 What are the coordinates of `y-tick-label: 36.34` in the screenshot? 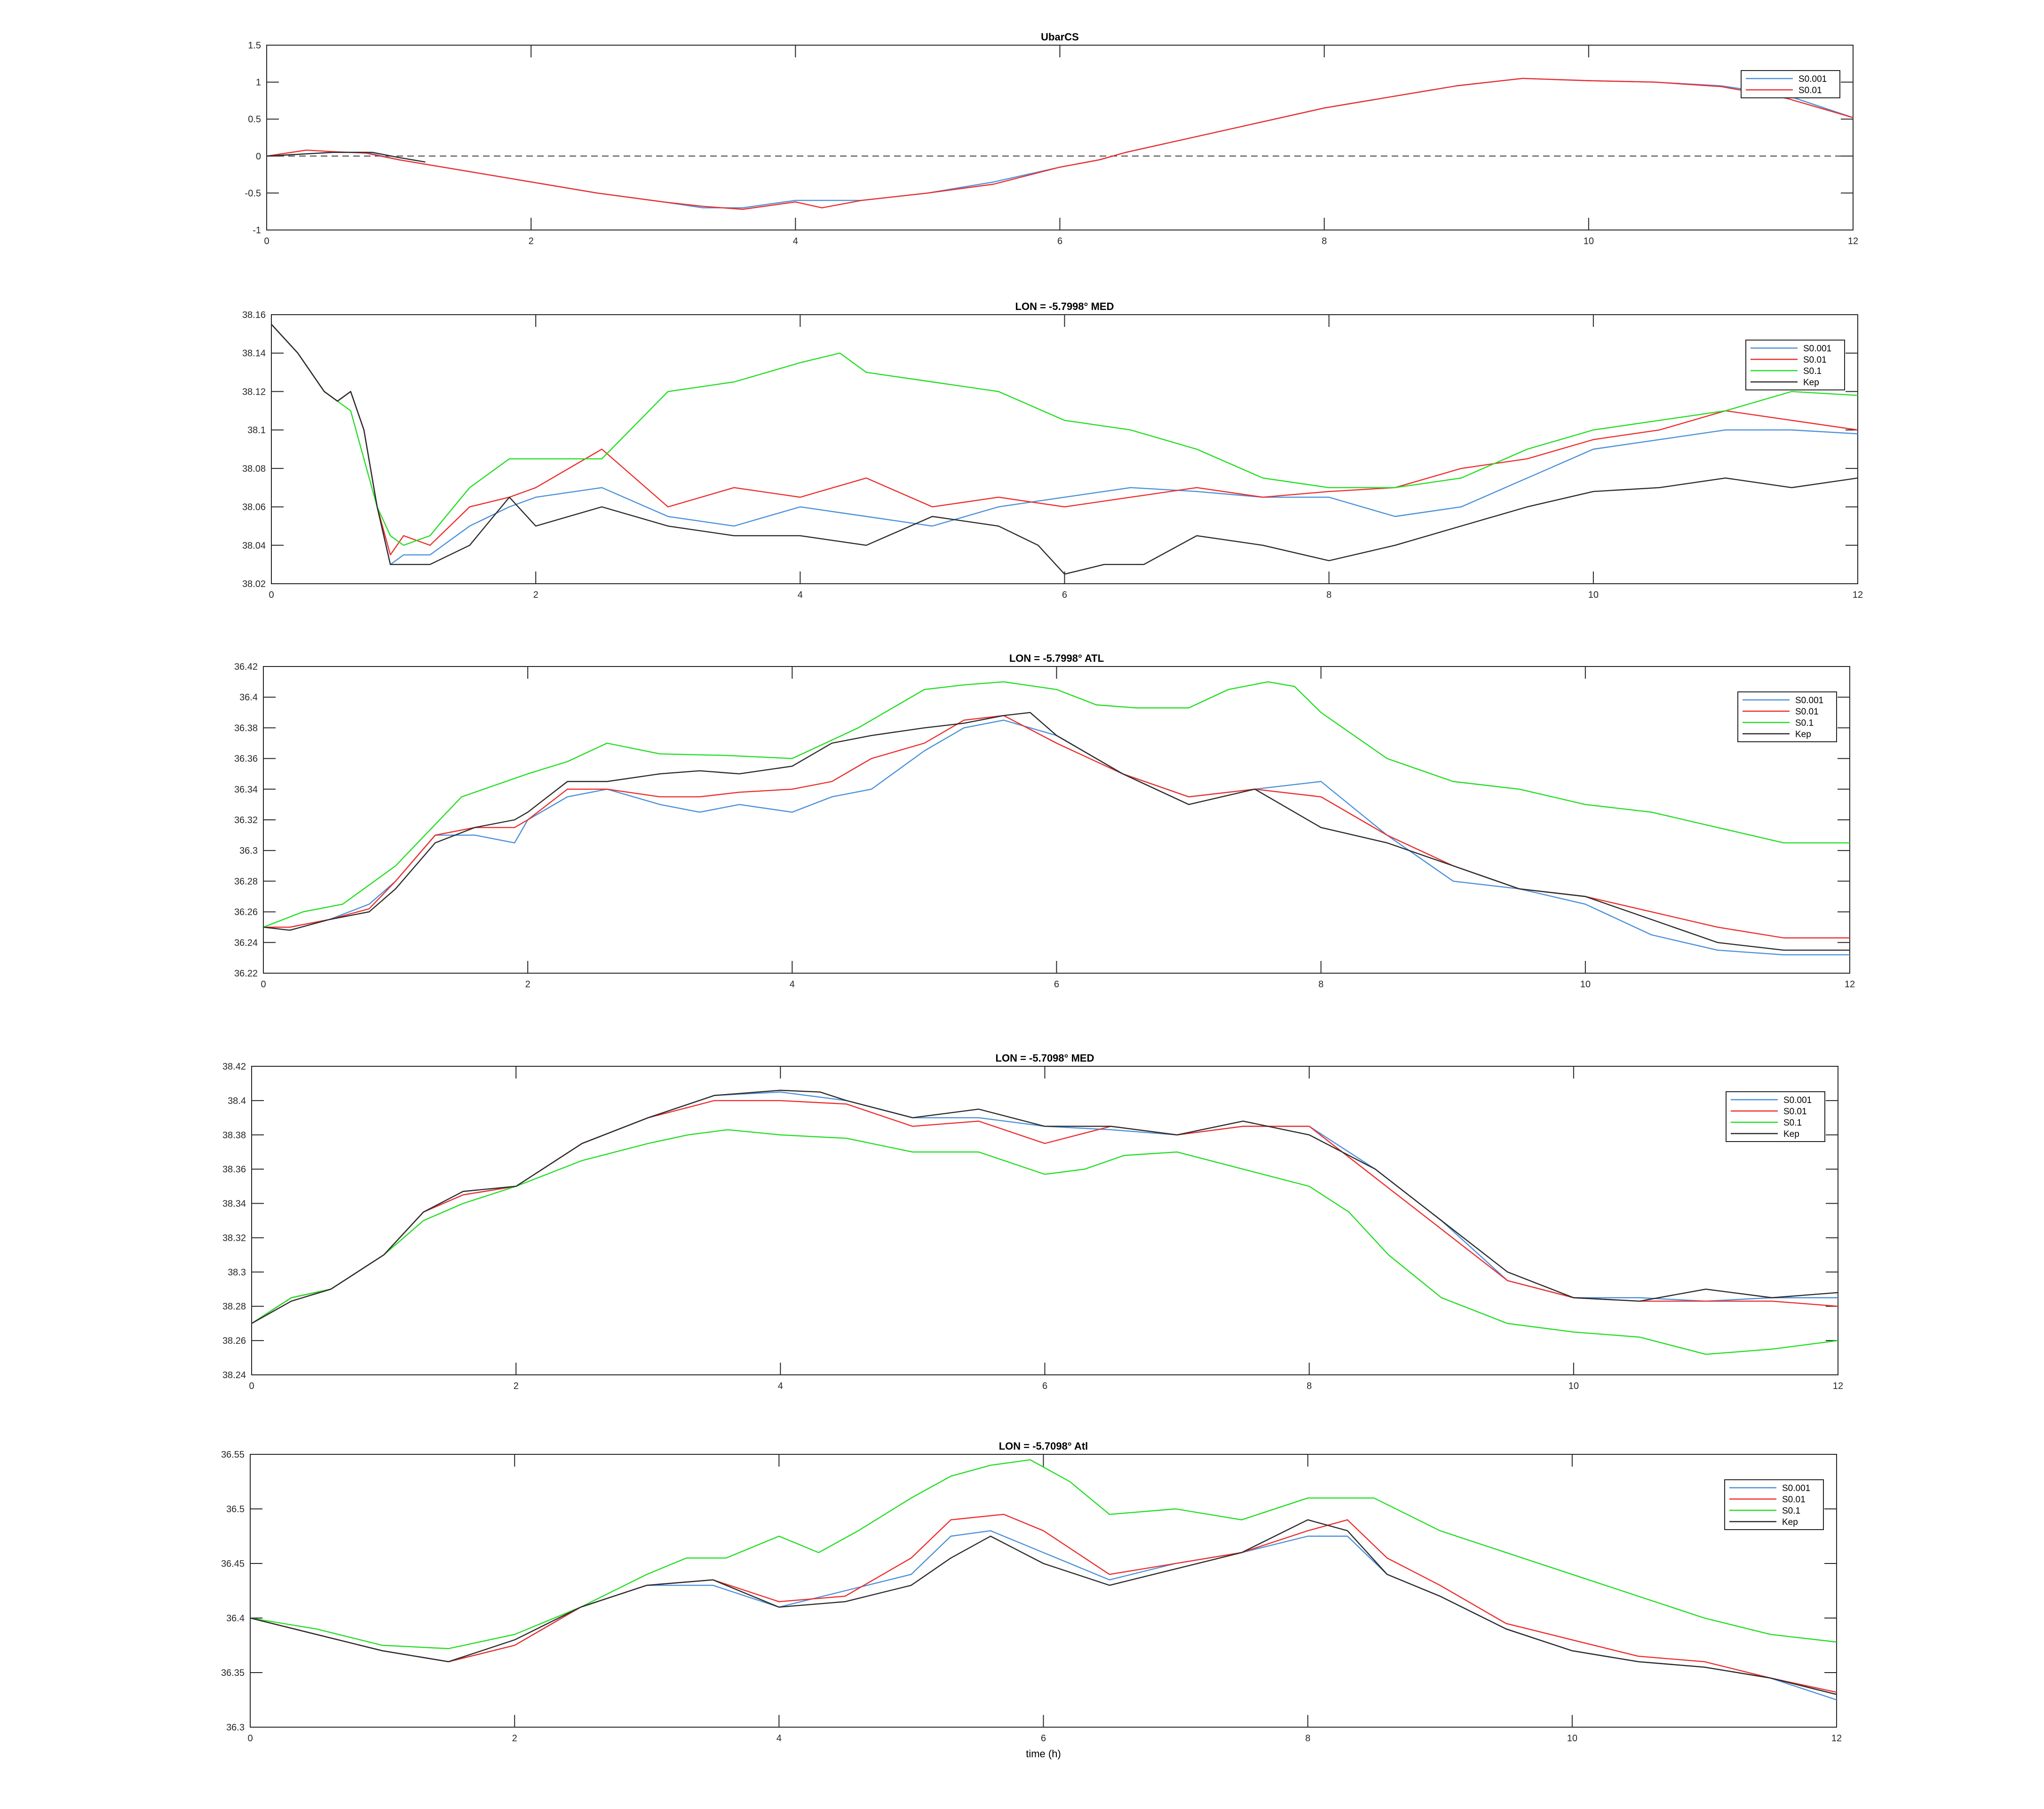 It's located at (246, 790).